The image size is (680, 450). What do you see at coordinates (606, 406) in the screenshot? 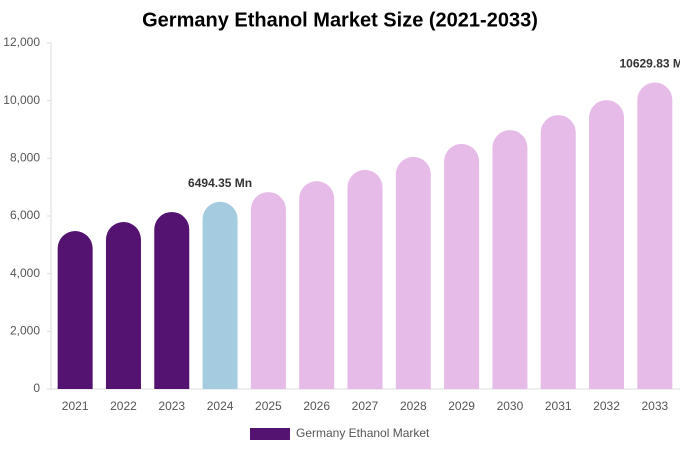
I see `x-tick-label: 2032` at bounding box center [606, 406].